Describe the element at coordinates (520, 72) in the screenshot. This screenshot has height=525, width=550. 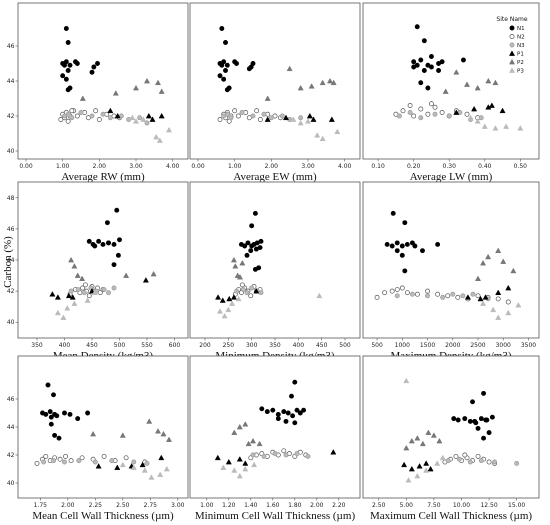
I see `legend-label: P3` at that location.